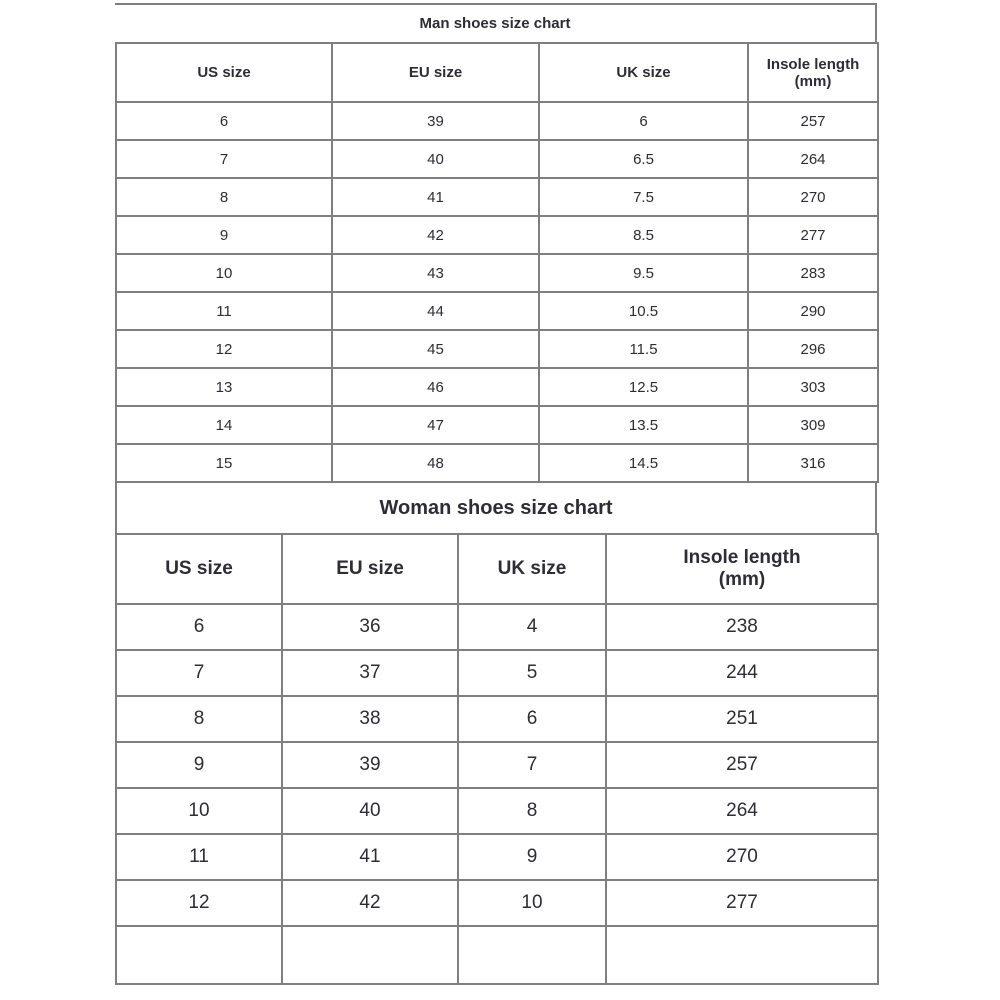  I want to click on man-table-row: 10 43 9.5 283, so click(497, 273).